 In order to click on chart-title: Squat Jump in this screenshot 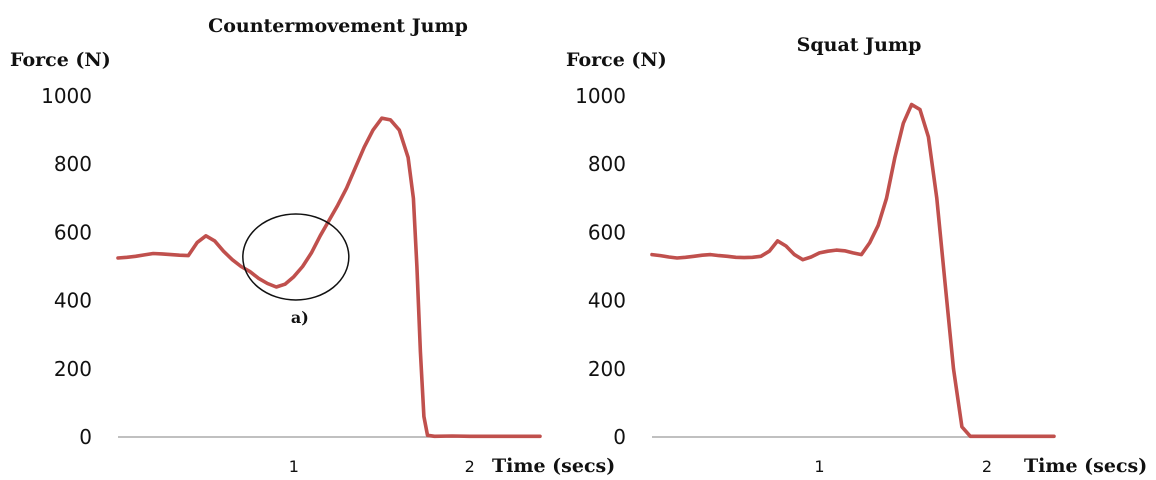, I will do `click(859, 45)`.